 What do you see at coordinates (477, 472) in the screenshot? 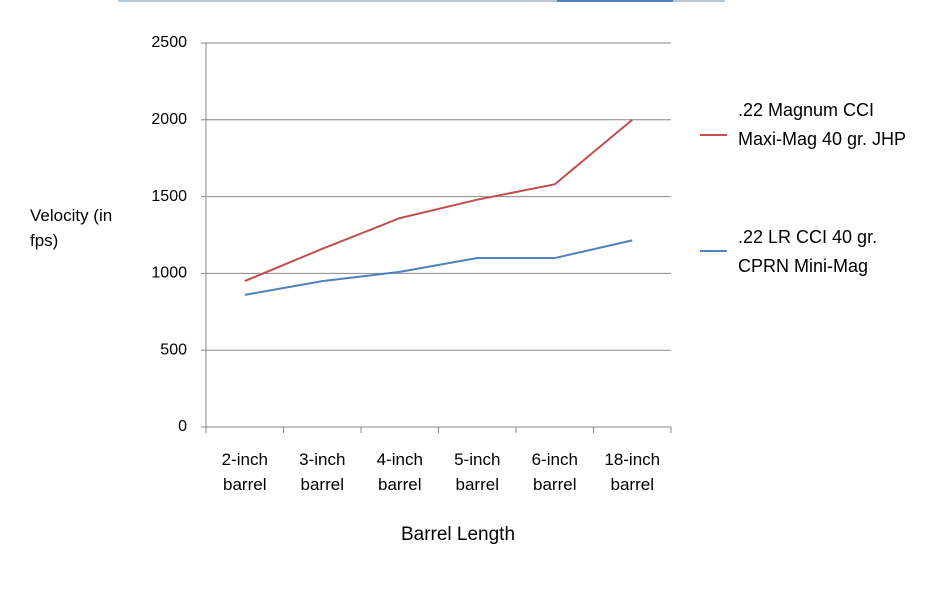
I see `x-tick-label: 5-inch barrel` at bounding box center [477, 472].